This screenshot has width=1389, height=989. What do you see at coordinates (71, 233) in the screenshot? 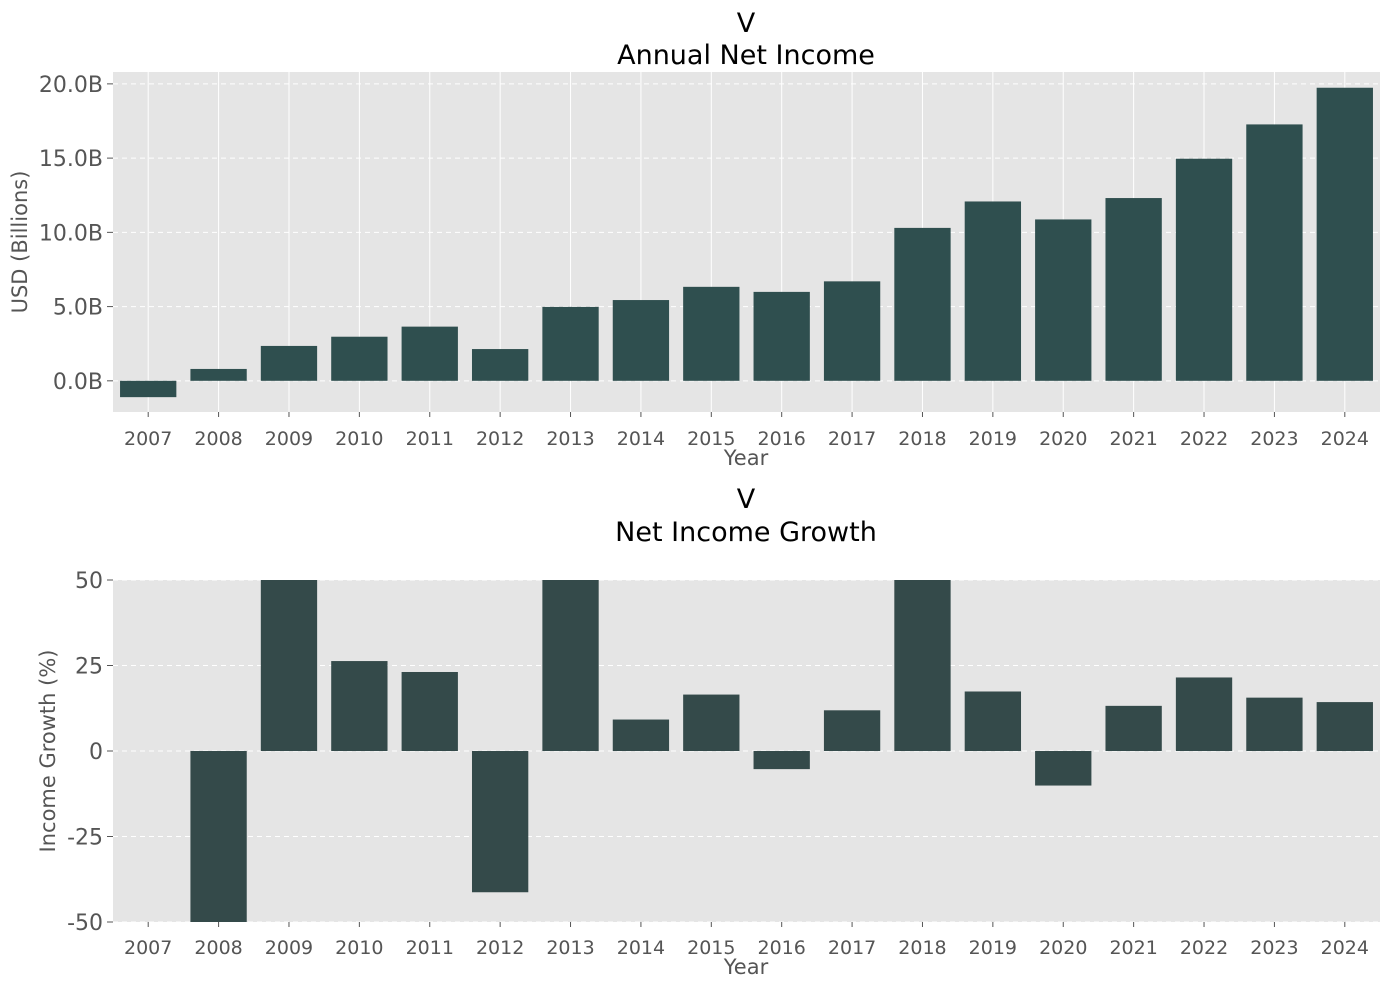
I see `y-tick-label: 10.0B` at bounding box center [71, 233].